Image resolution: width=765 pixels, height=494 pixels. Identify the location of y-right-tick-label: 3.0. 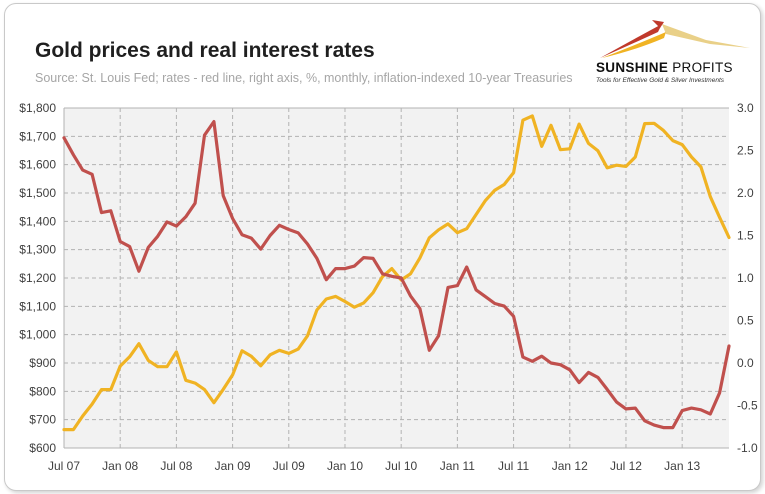
(745, 108).